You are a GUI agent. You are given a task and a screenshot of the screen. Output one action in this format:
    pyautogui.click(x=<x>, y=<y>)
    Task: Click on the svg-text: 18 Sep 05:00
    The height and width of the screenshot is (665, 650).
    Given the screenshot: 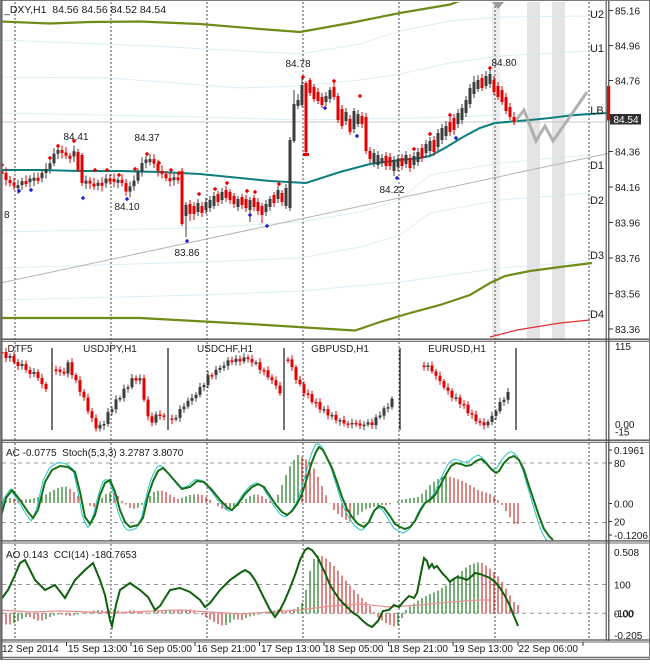 What is the action you would take?
    pyautogui.click(x=354, y=649)
    